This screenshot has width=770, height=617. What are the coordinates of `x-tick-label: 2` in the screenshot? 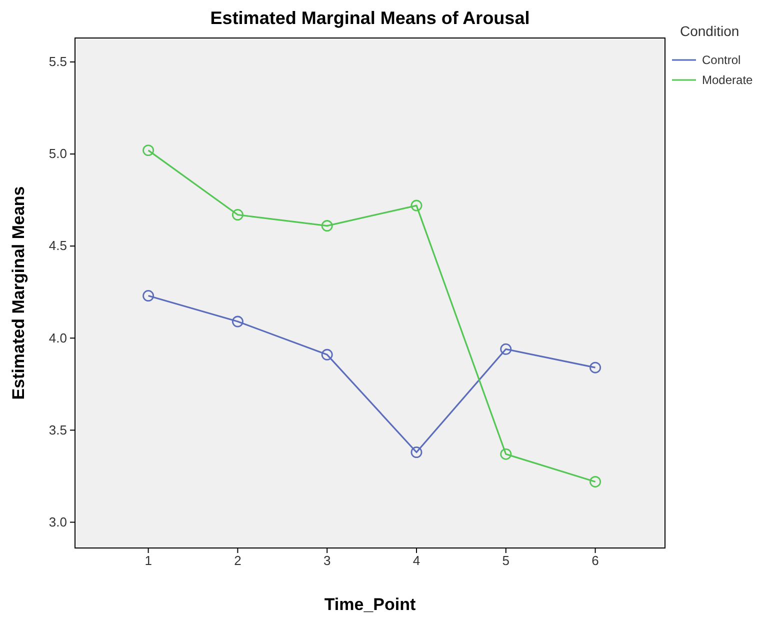 It's located at (238, 560).